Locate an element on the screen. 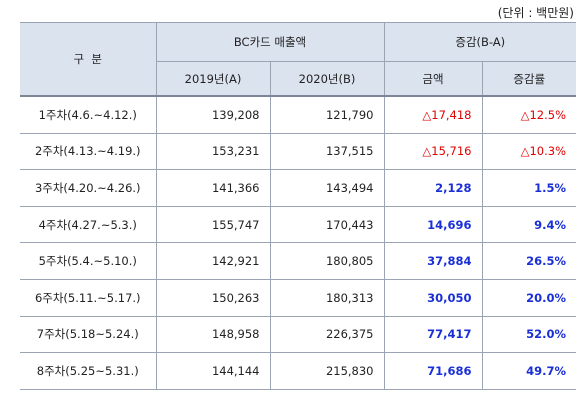 The image size is (580, 402). header-2019: 2019년(A) is located at coordinates (213, 79).